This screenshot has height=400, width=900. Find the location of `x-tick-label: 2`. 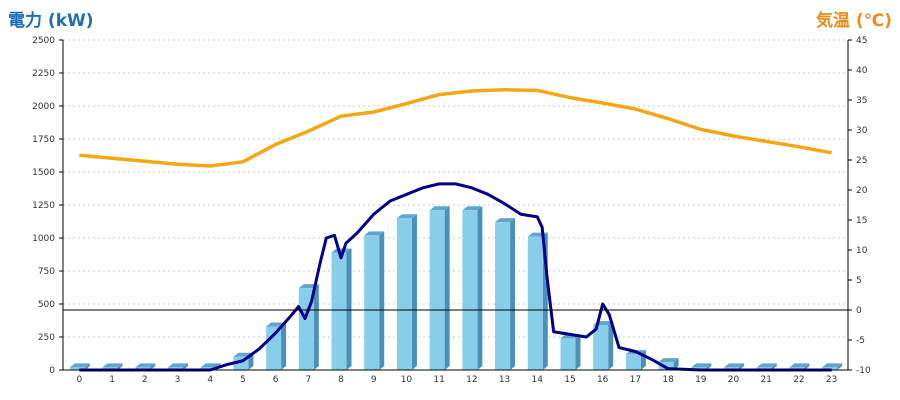

x-tick-label: 2 is located at coordinates (145, 380).